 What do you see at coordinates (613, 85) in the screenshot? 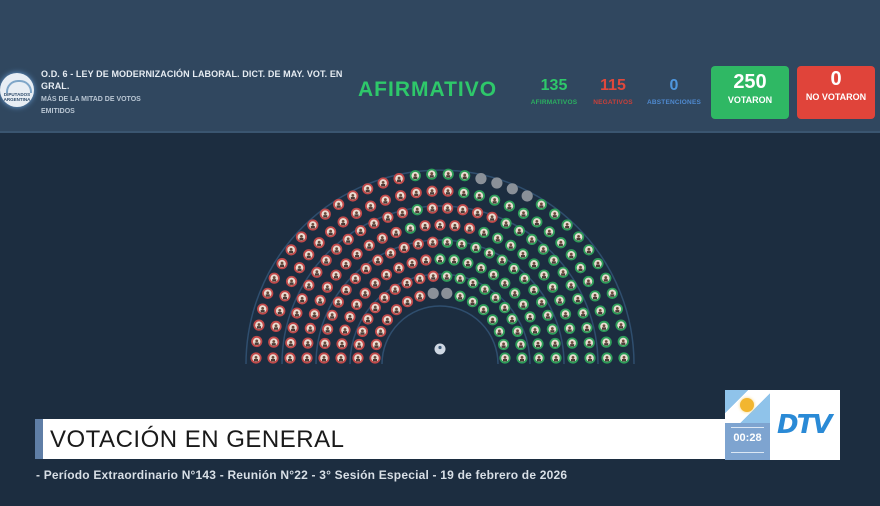
I see `stat-value: 115` at bounding box center [613, 85].